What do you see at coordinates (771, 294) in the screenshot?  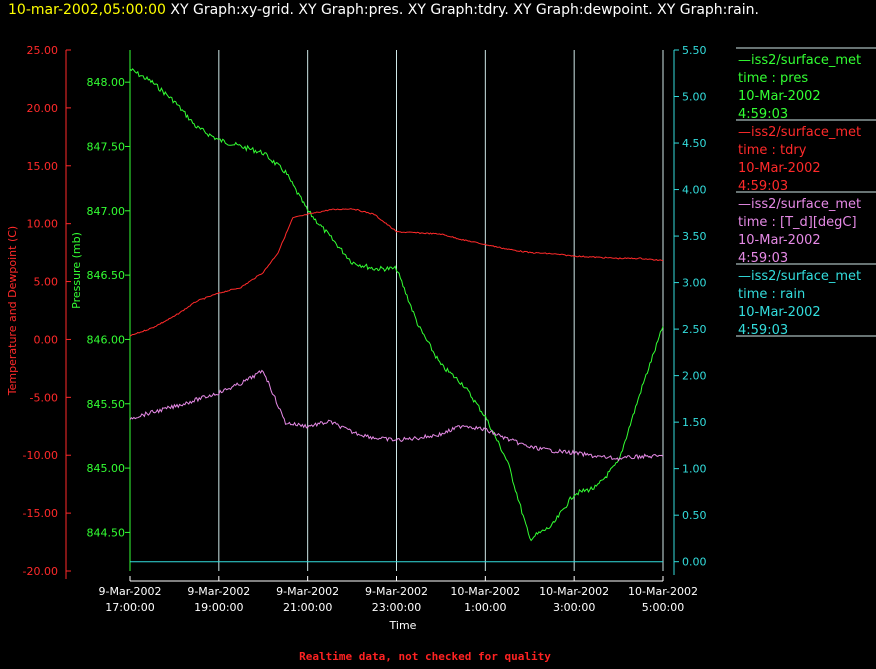 I see `legend-entry-rain: time : rain` at bounding box center [771, 294].